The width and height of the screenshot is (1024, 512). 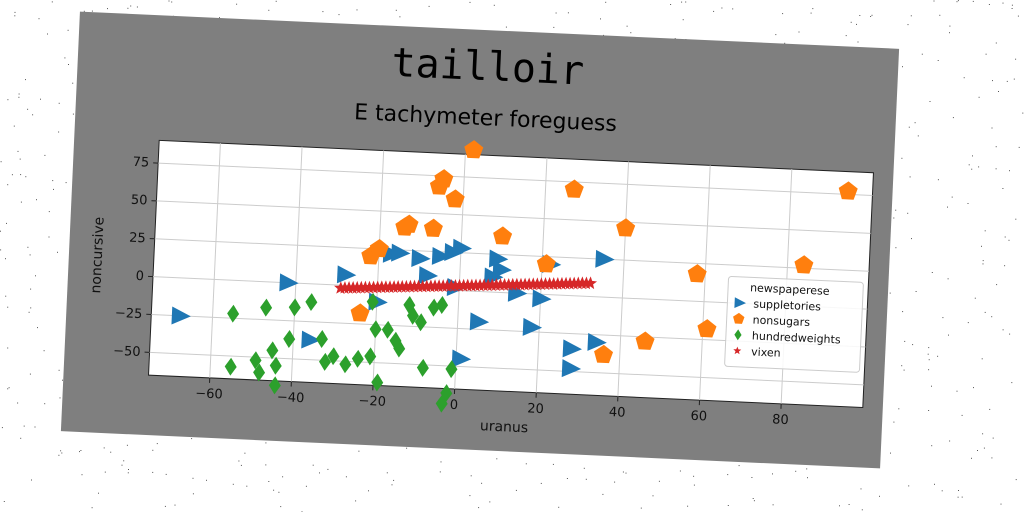 I want to click on x-tick-label: 0, so click(x=453, y=405).